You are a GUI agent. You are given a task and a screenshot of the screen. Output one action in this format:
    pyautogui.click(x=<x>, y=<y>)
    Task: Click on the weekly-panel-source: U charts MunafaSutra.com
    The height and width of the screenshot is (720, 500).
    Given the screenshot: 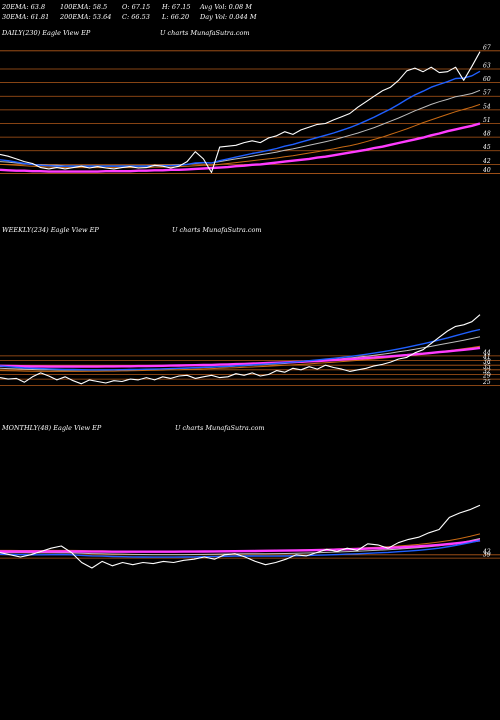 What is the action you would take?
    pyautogui.click(x=217, y=230)
    